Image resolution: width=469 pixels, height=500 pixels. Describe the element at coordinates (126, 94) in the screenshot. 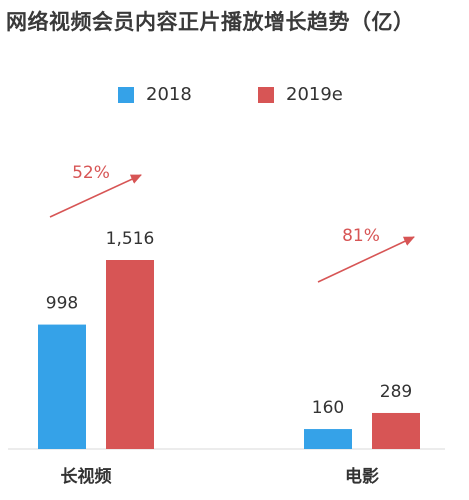

I see `legend-swatch-2018` at that location.